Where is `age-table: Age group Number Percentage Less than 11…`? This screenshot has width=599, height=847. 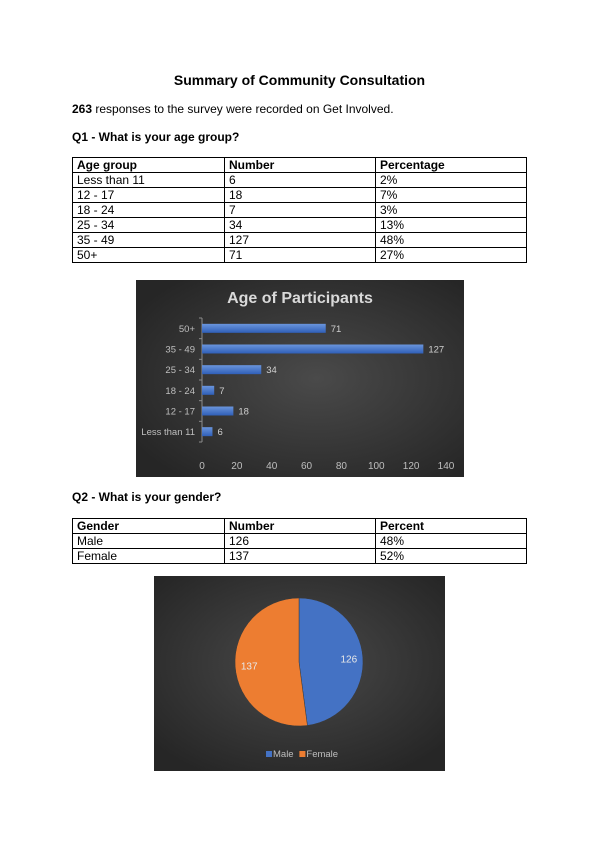
age-table: Age group Number Percentage Less than 11… is located at coordinates (299, 210).